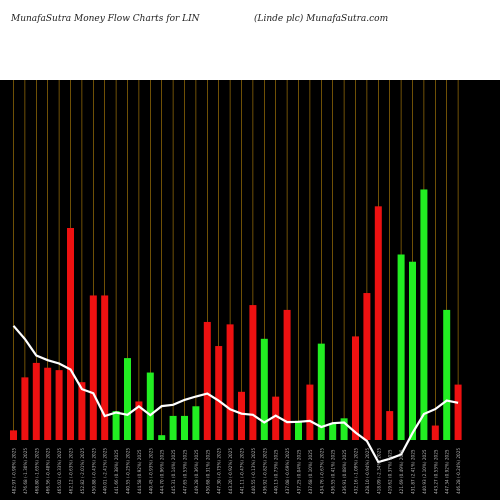  What do you see at coordinates (162, 471) in the screenshot?
I see `x-tick-label: 444.70 (0.96%) 2025` at bounding box center [162, 471].